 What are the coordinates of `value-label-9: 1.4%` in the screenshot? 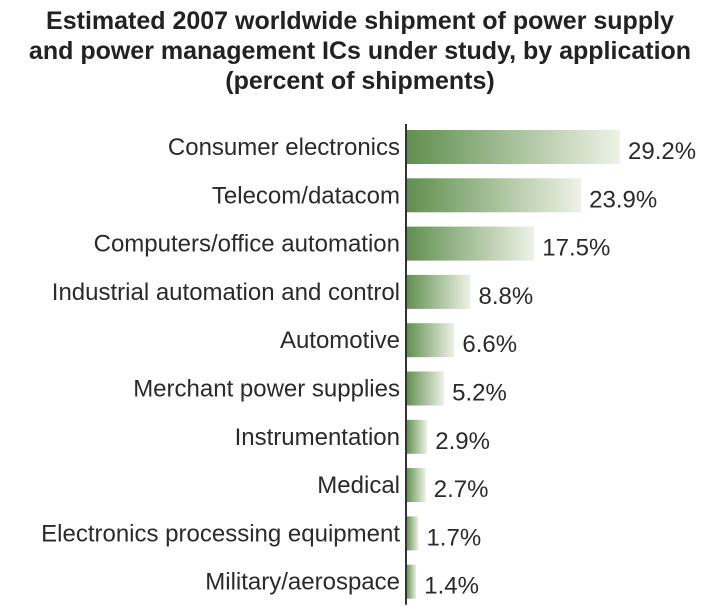 It's located at (451, 586).